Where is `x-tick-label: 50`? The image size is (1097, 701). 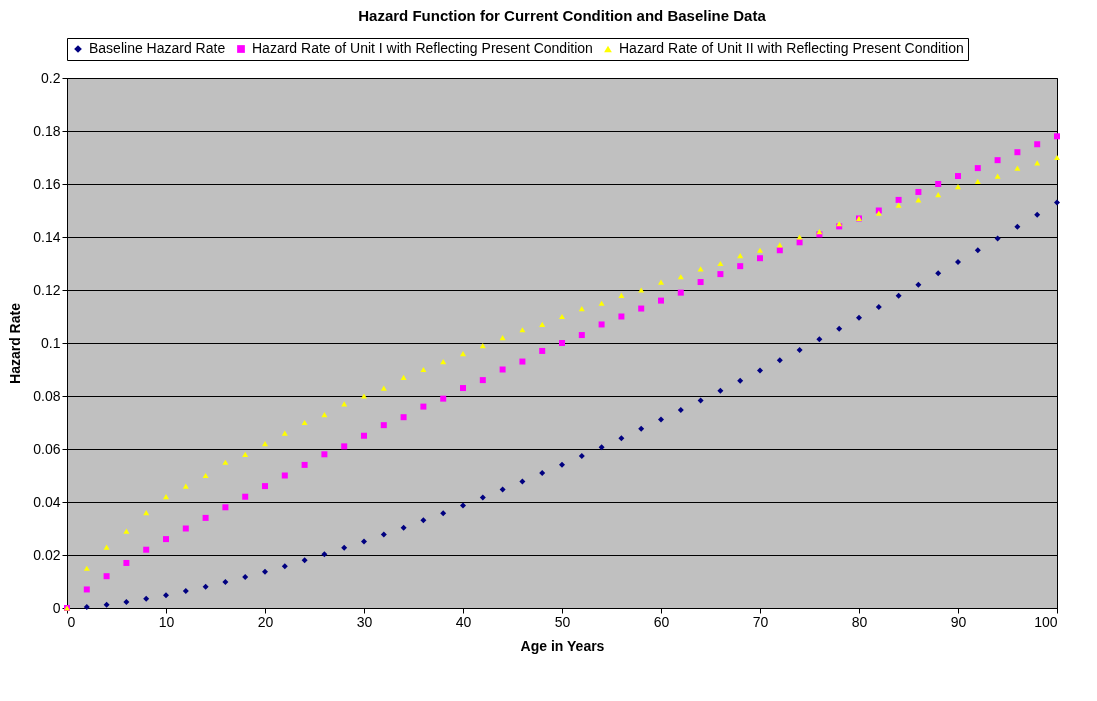
x-tick-label: 50 is located at coordinates (562, 621).